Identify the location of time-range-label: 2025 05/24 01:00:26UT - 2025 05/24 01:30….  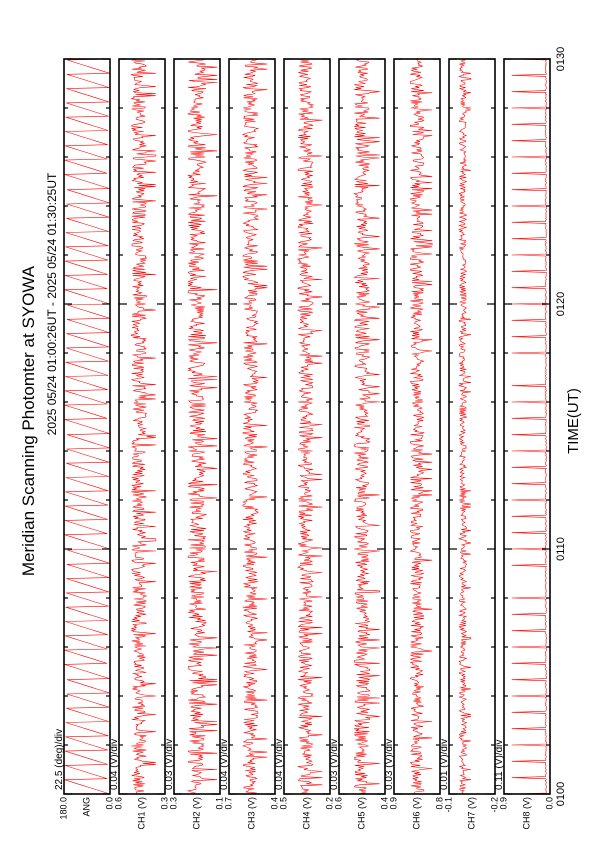
(52, 303).